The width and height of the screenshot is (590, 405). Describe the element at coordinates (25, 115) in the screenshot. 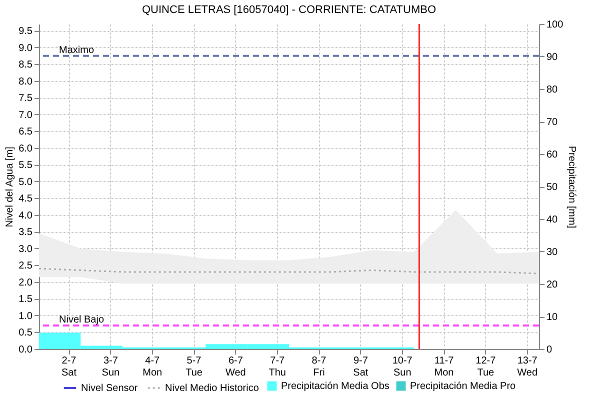

I see `y-tick-label: 7.0` at that location.